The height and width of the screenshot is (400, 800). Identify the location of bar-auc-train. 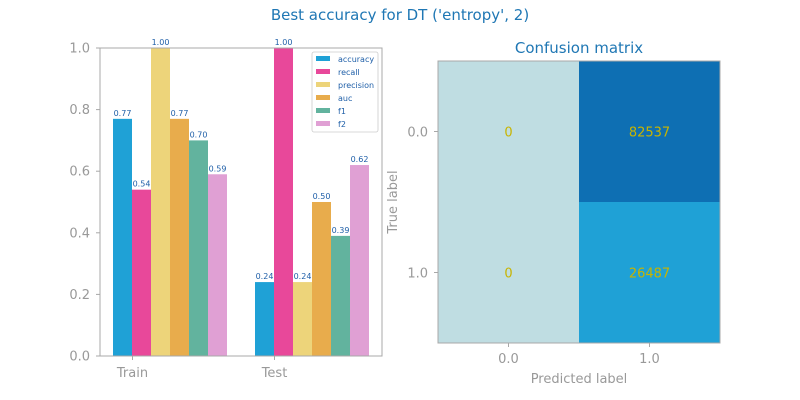
(179, 237).